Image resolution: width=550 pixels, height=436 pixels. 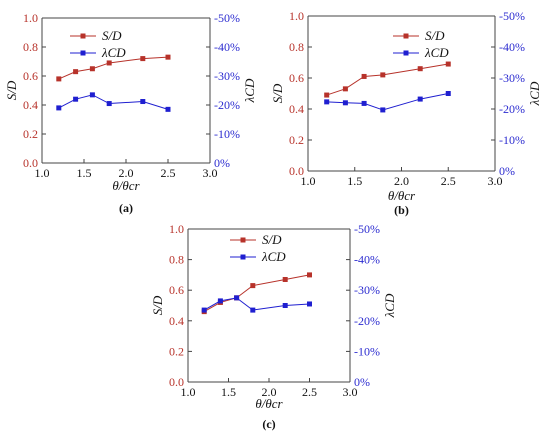 I want to click on left-y-tick-label: 0.6, so click(x=30, y=76).